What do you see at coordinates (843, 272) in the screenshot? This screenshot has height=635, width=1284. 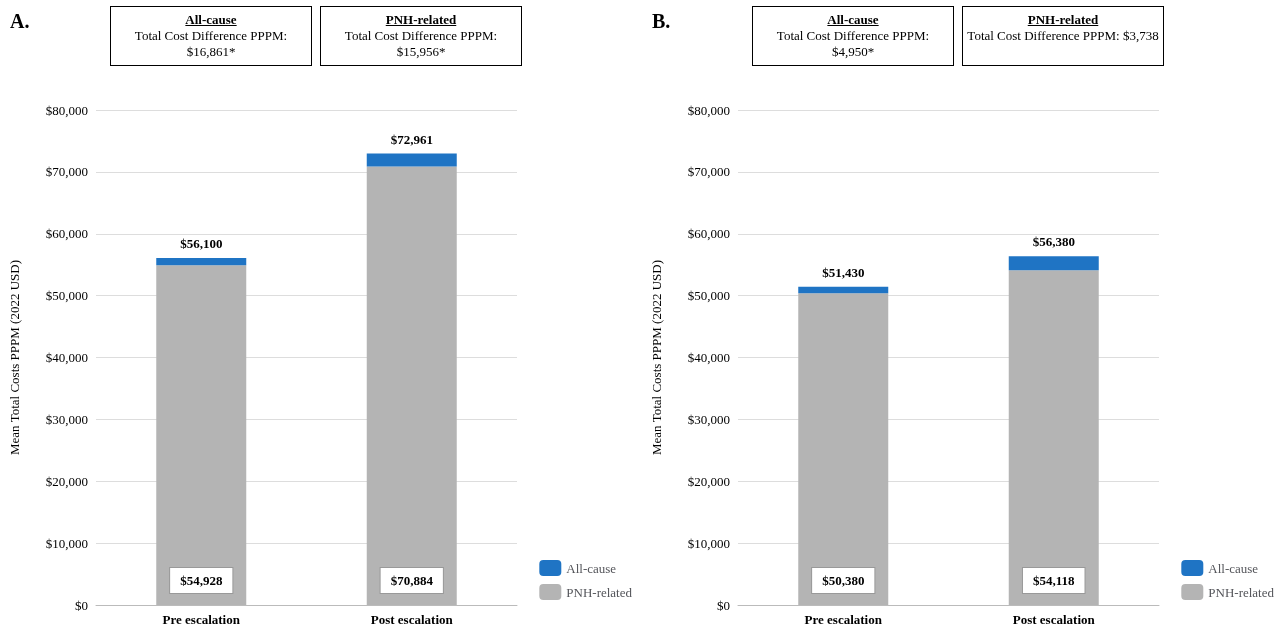 I see `total-label: $51,430` at bounding box center [843, 272].